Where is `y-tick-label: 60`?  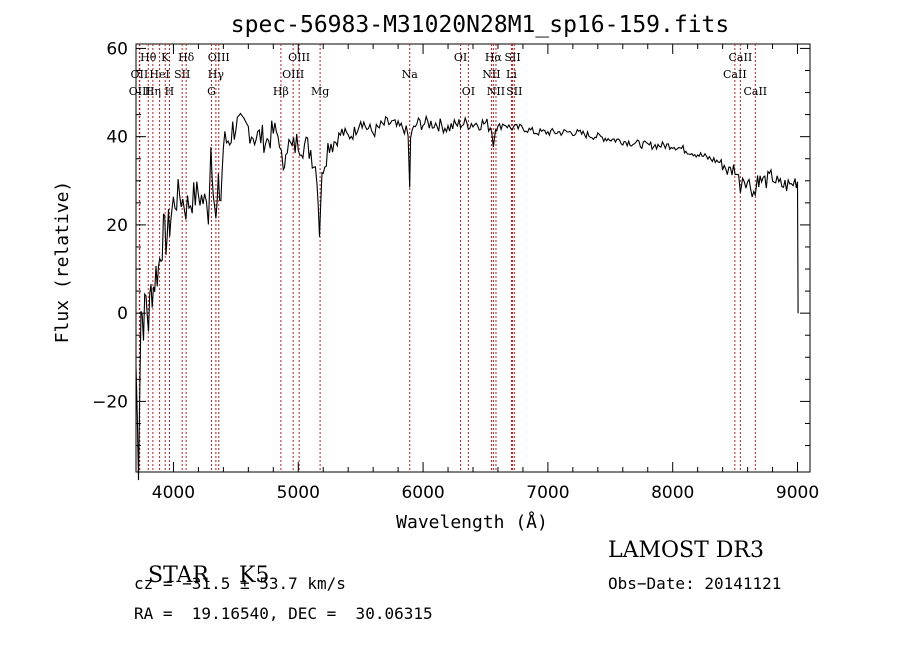 y-tick-label: 60 is located at coordinates (117, 49).